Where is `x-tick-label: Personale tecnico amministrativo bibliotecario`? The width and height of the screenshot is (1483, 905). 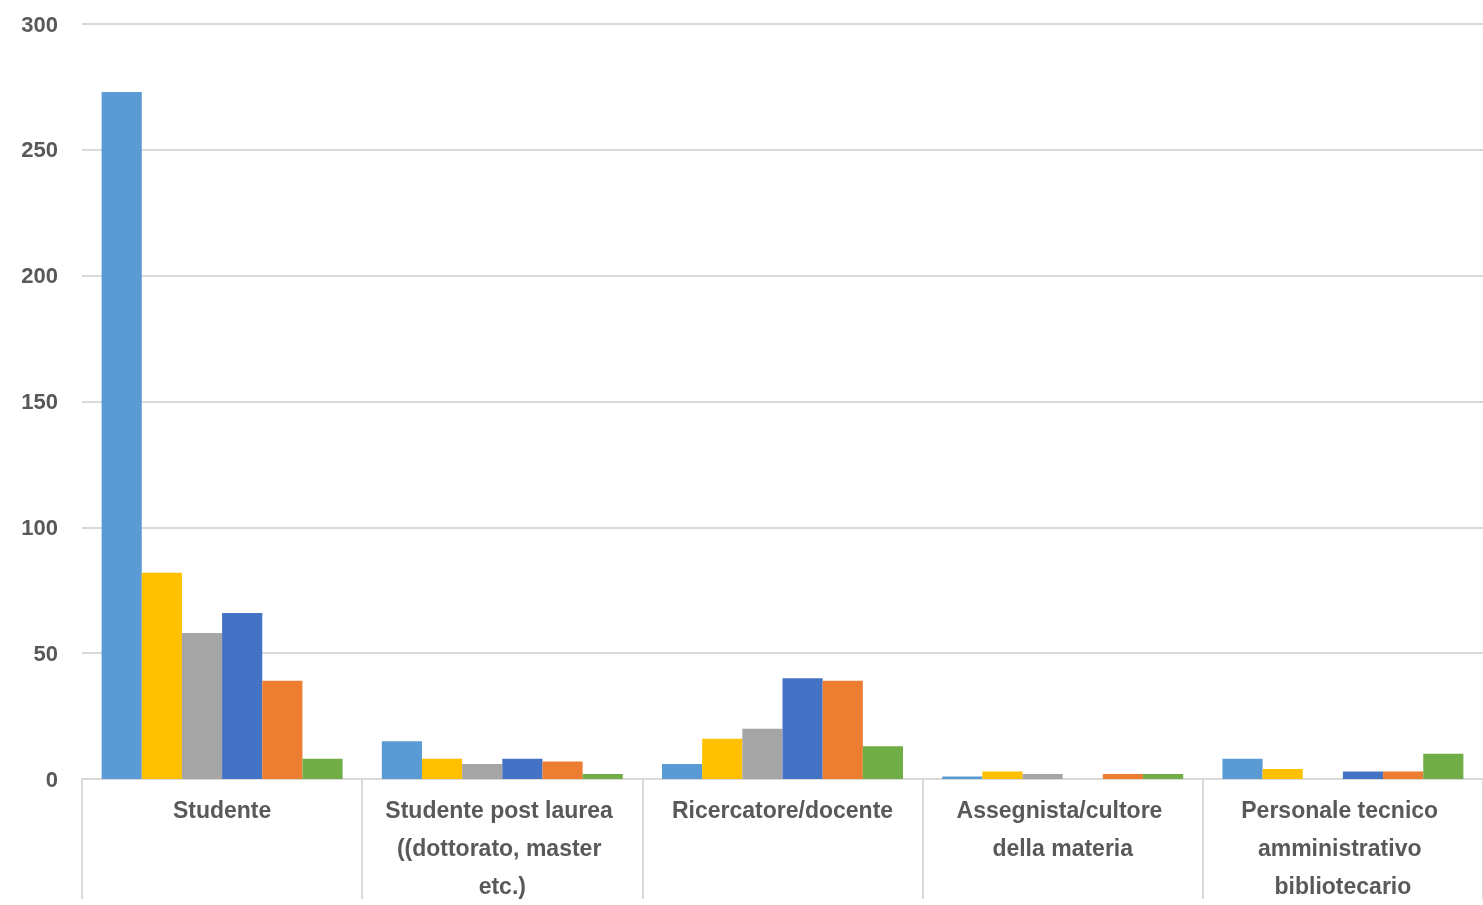
x-tick-label: Personale tecnico amministrativo bibliotecario is located at coordinates (1343, 848).